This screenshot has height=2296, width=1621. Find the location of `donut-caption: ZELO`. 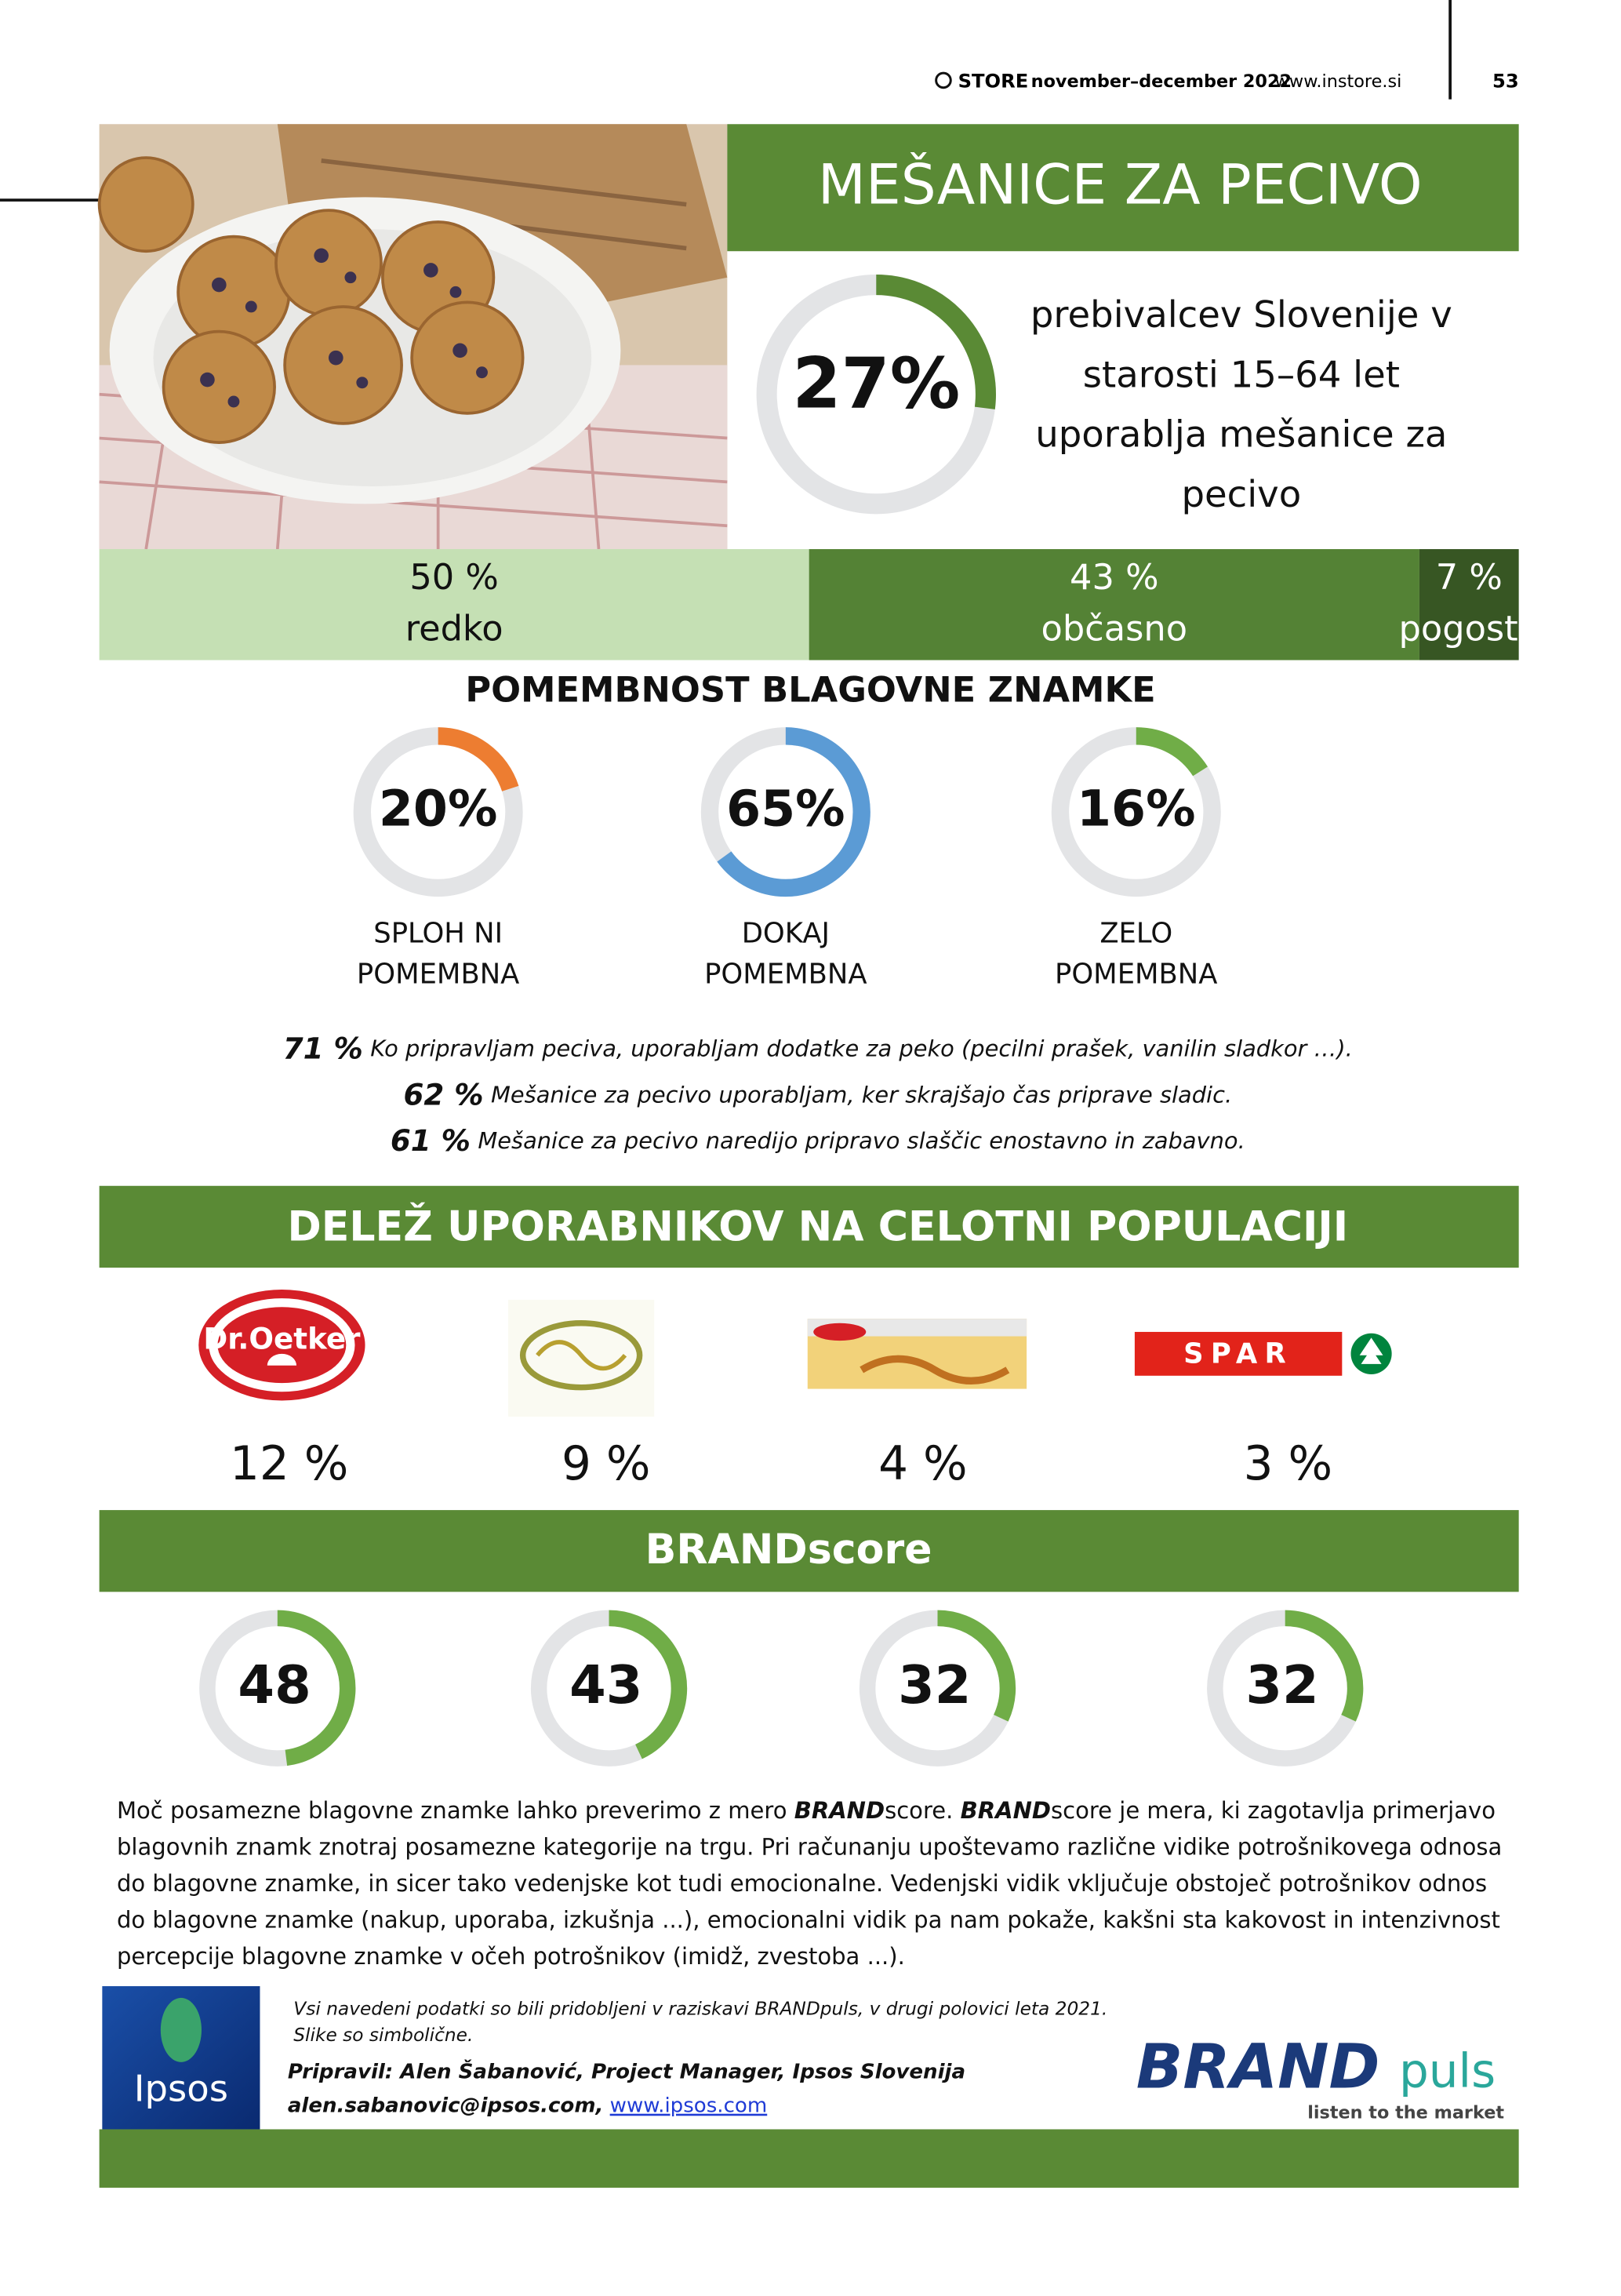

donut-caption: ZELO is located at coordinates (1135, 934).